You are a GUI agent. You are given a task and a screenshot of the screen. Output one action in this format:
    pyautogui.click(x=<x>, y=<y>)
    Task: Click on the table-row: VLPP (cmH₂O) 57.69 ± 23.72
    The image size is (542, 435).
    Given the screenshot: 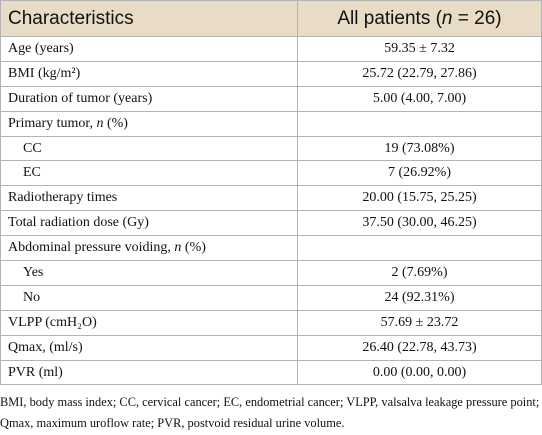 What is the action you would take?
    pyautogui.click(x=271, y=322)
    